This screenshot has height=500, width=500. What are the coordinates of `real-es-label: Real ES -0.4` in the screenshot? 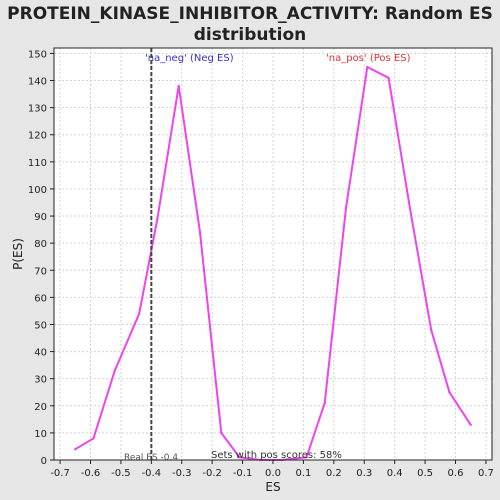 It's located at (151, 458).